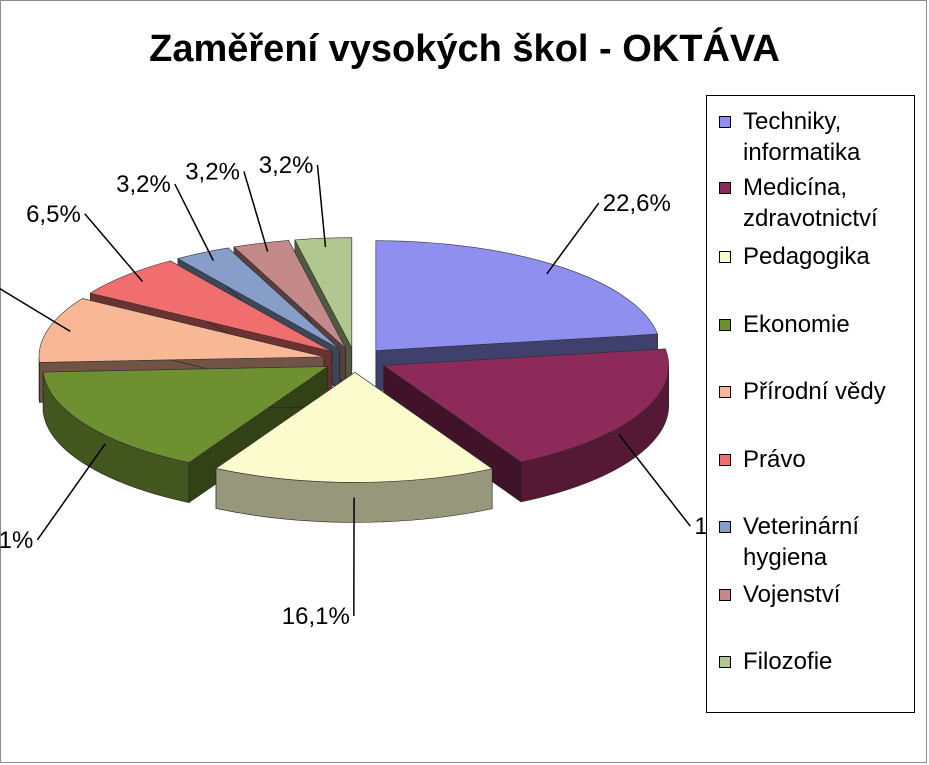 Image resolution: width=929 pixels, height=765 pixels. What do you see at coordinates (810, 218) in the screenshot?
I see `legend-label-line: zdravotnictví` at bounding box center [810, 218].